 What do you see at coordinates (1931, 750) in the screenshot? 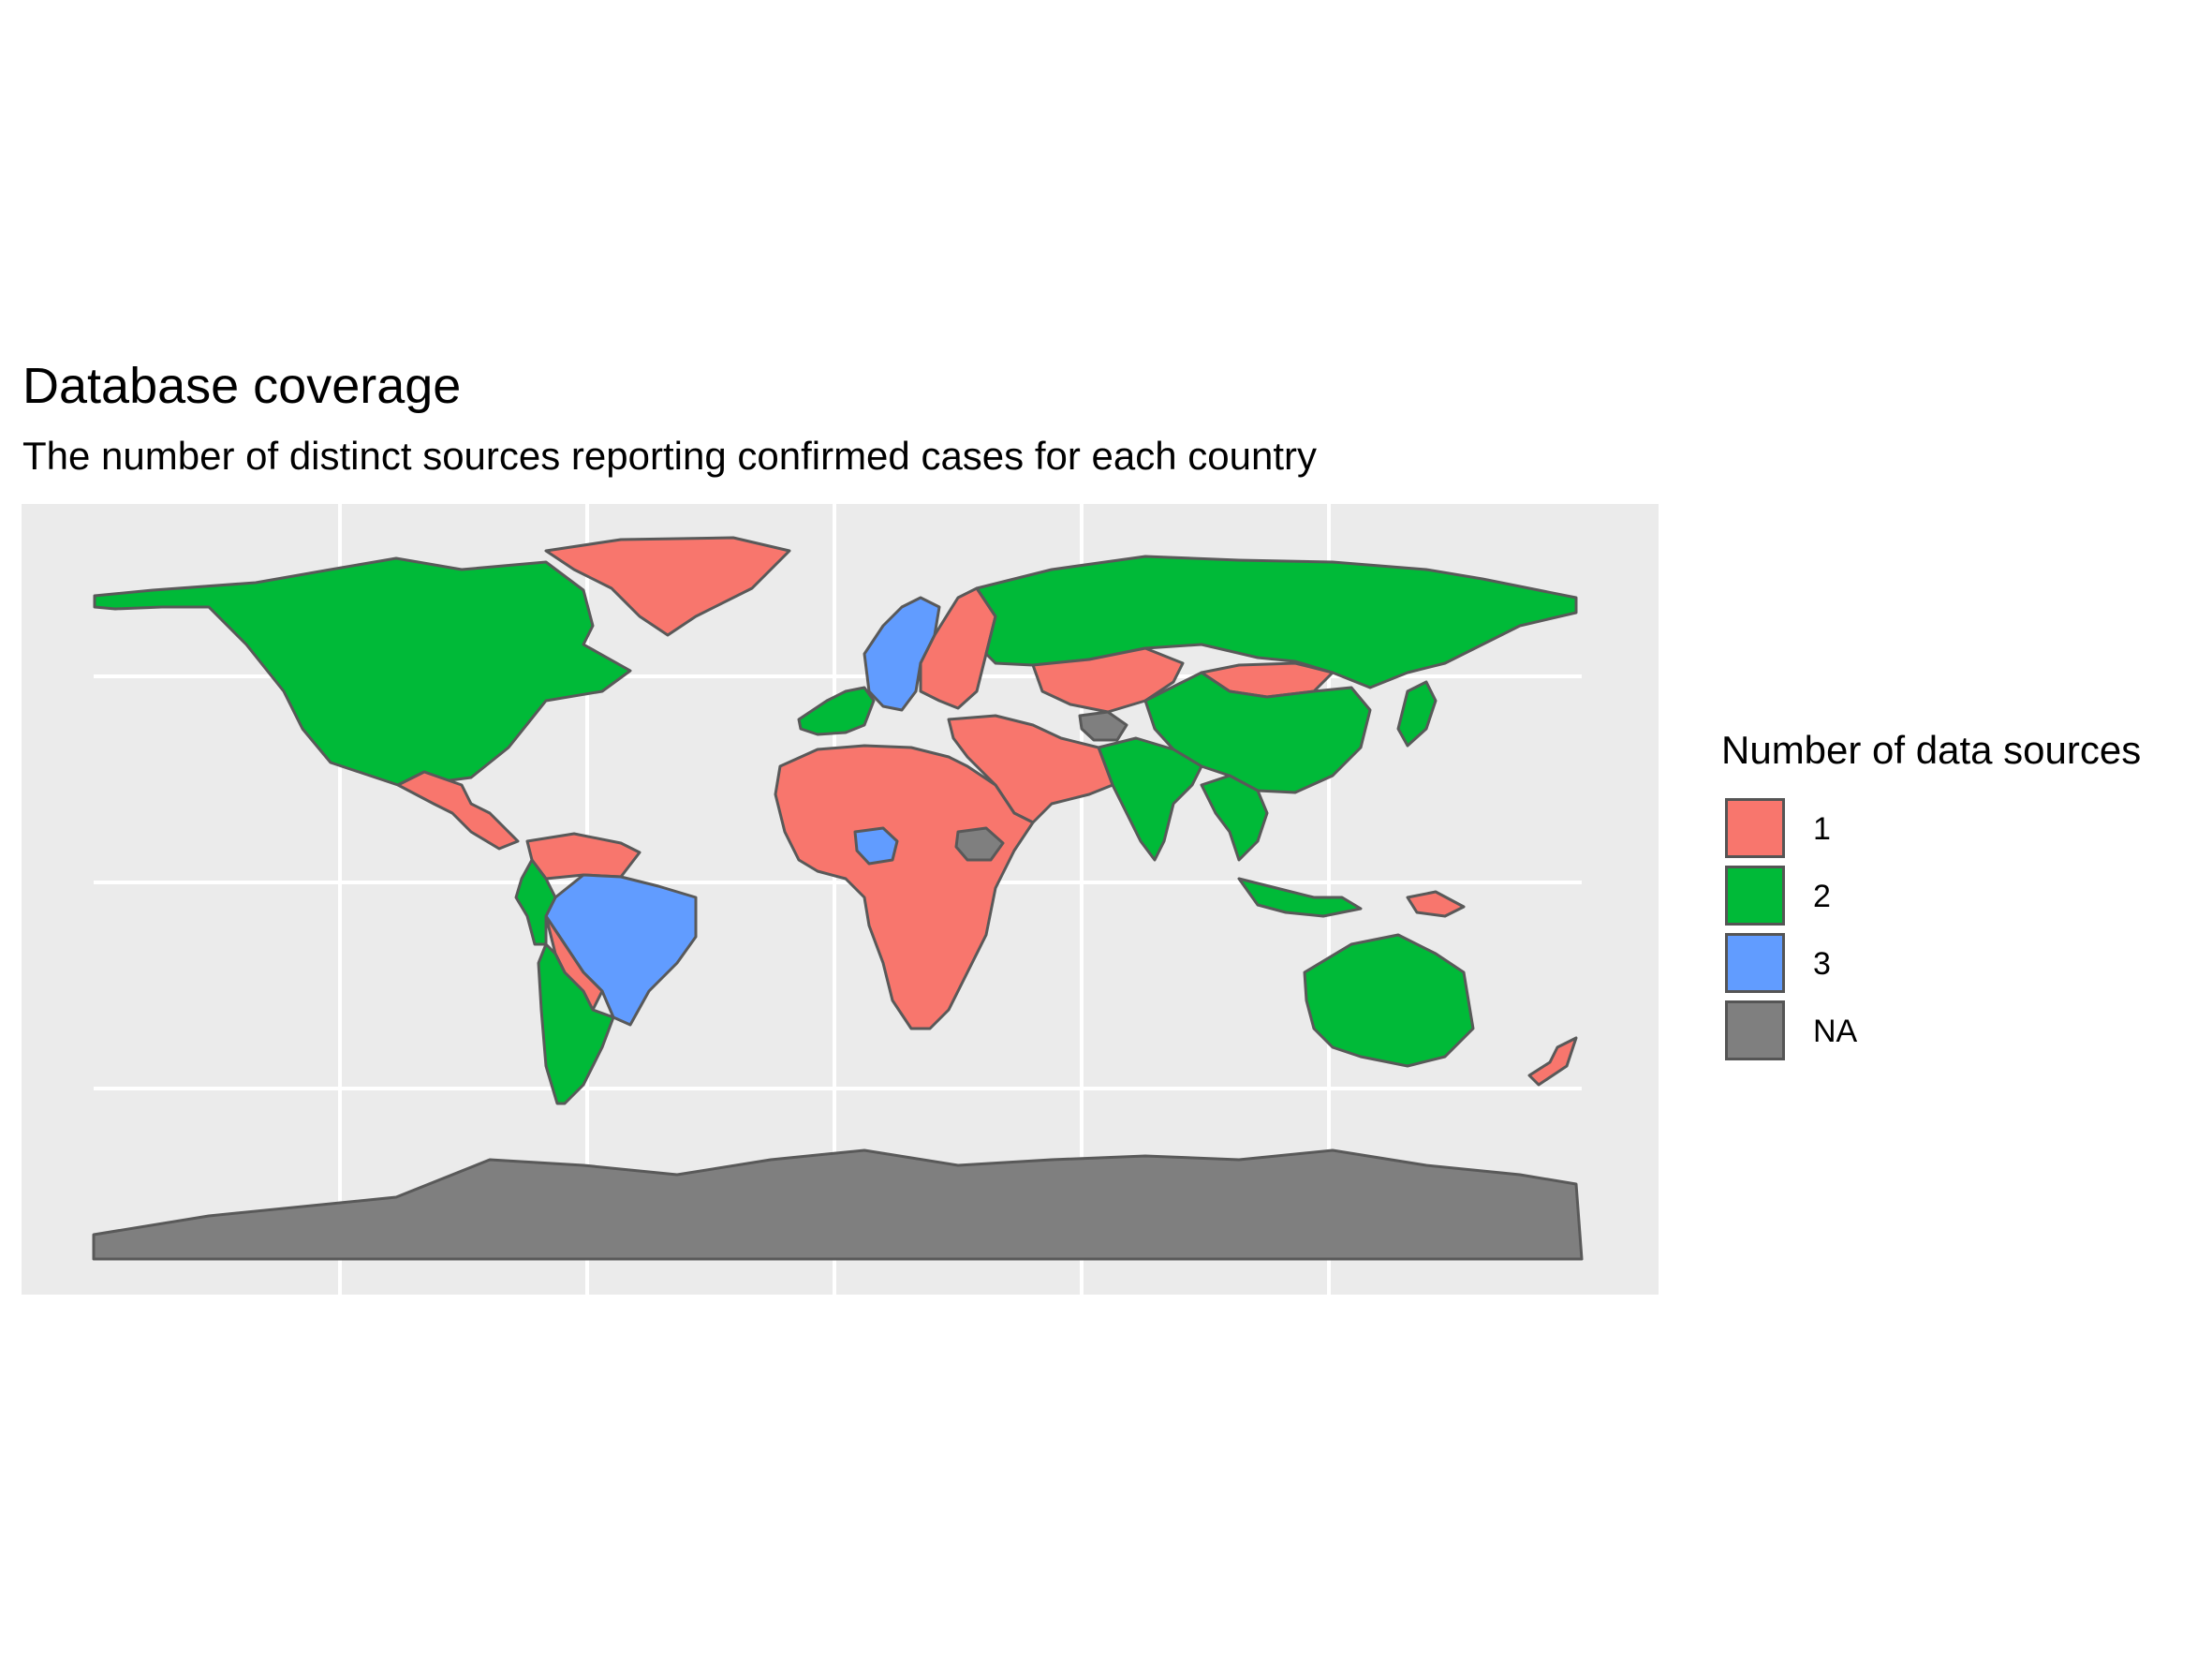
I see `legend-title: Number of data sources` at bounding box center [1931, 750].